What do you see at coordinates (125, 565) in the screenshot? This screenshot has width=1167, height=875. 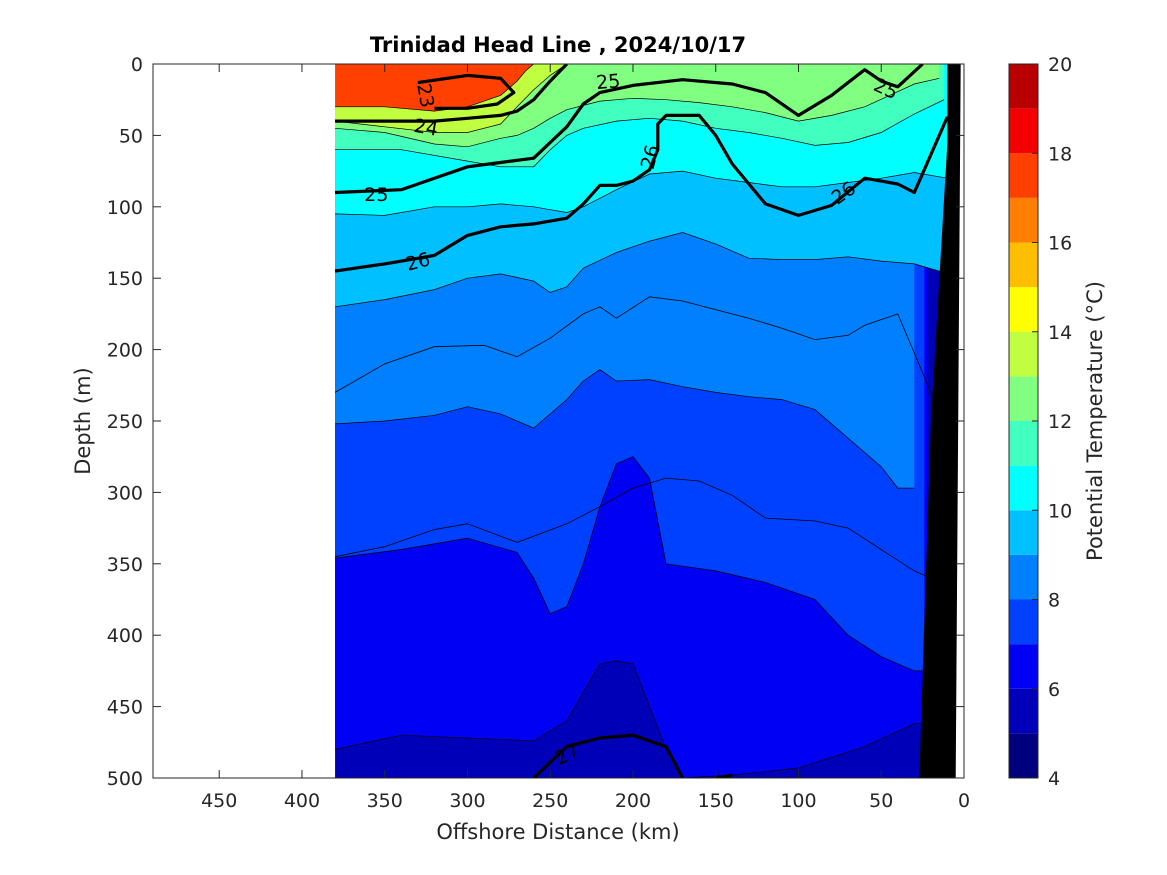 I see `y-tick-label: 350` at bounding box center [125, 565].